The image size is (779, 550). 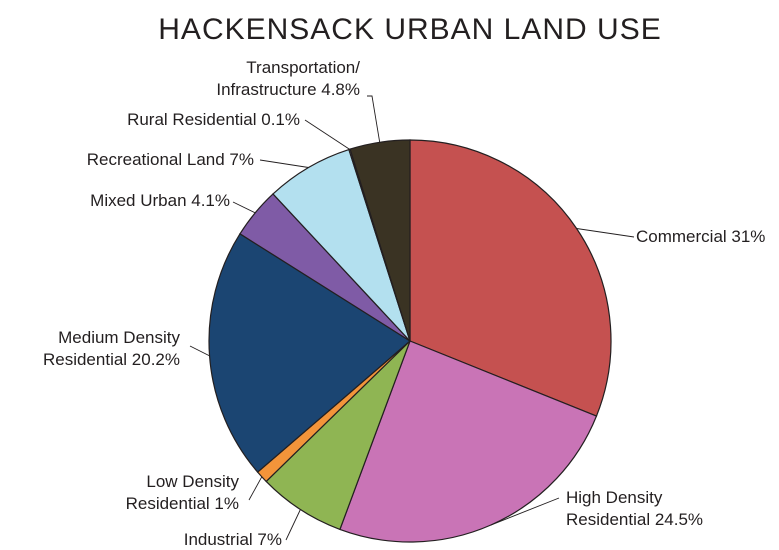 I want to click on slice-label-0: Commercial 31%, so click(x=700, y=236).